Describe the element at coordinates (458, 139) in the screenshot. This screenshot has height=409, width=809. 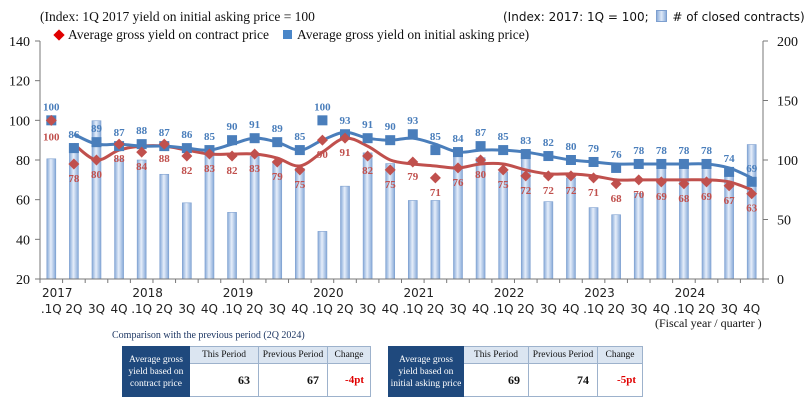
I see `asking-data-label: 84` at that location.